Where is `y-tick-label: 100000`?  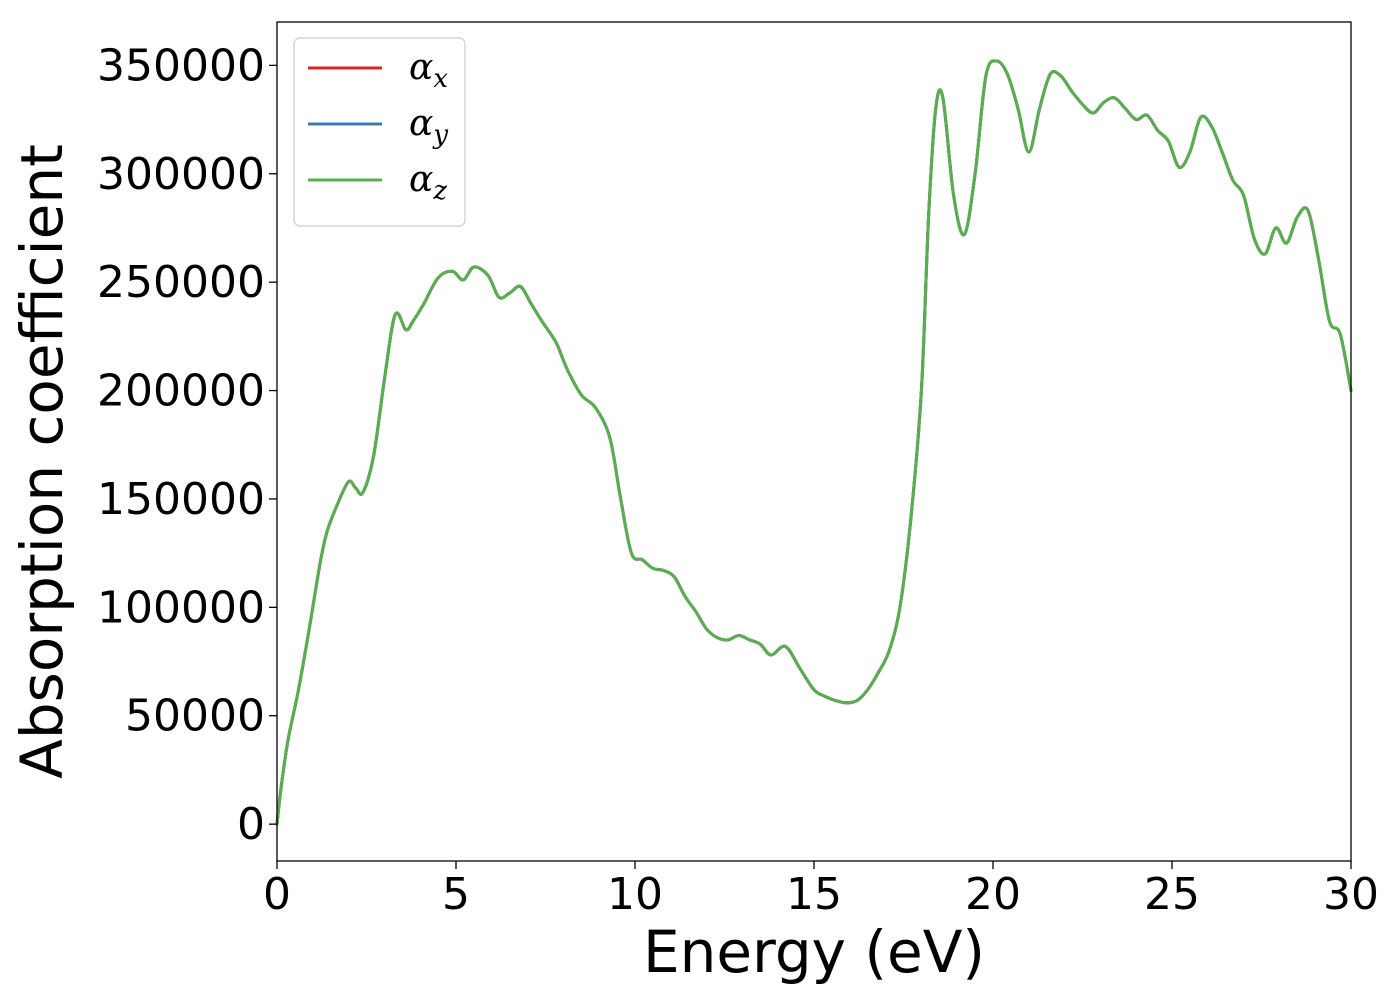 y-tick-label: 100000 is located at coordinates (181, 607).